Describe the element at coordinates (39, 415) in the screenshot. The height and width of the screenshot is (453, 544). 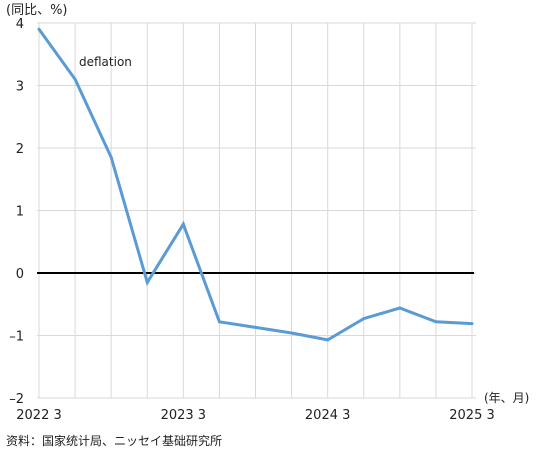
I see `x-tick-label-0: 2022 3` at that location.